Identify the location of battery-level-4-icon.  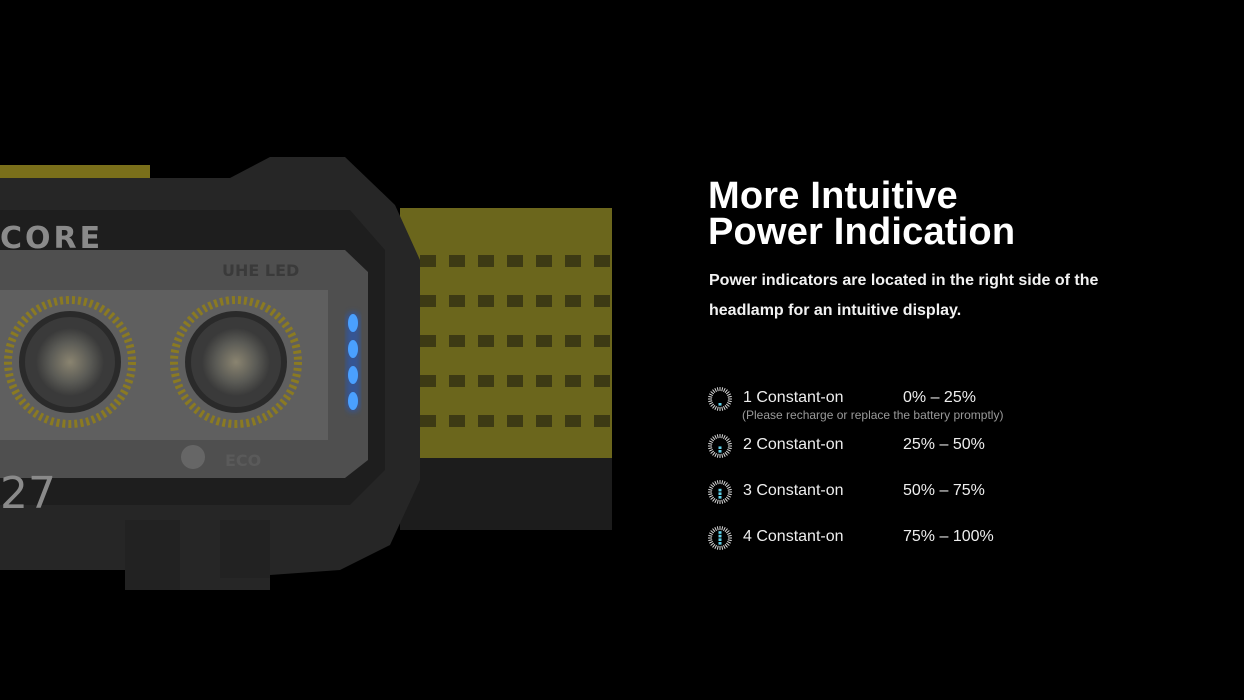
(720, 538).